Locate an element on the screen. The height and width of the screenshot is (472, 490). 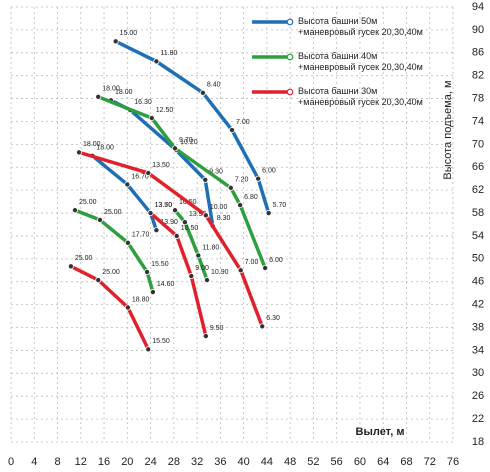
x-tick-label: 36 is located at coordinates (220, 462).